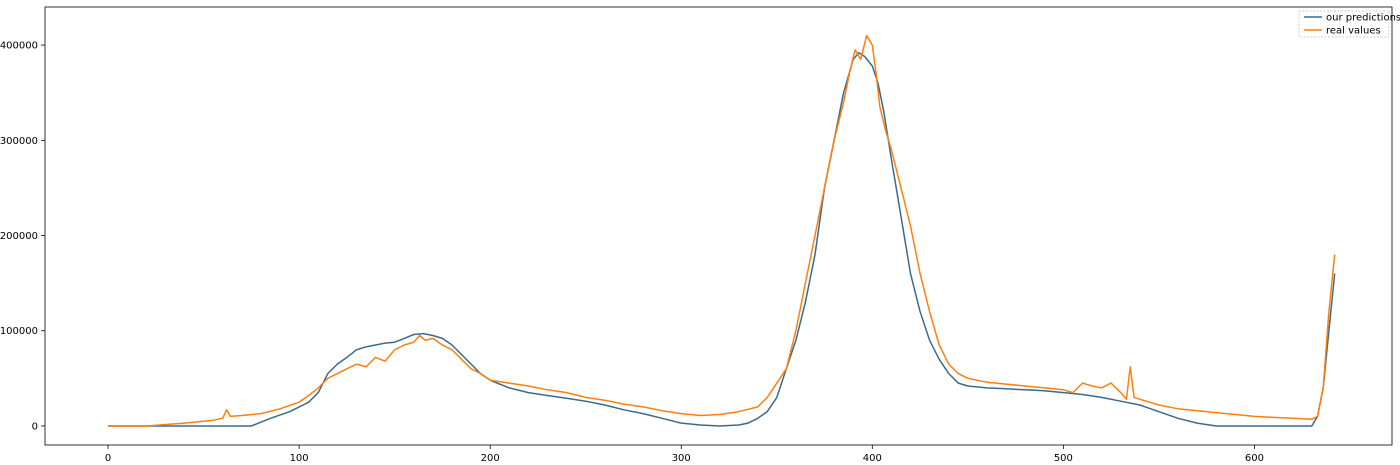 The height and width of the screenshot is (465, 1400). I want to click on y-tick-label: 0, so click(35, 426).